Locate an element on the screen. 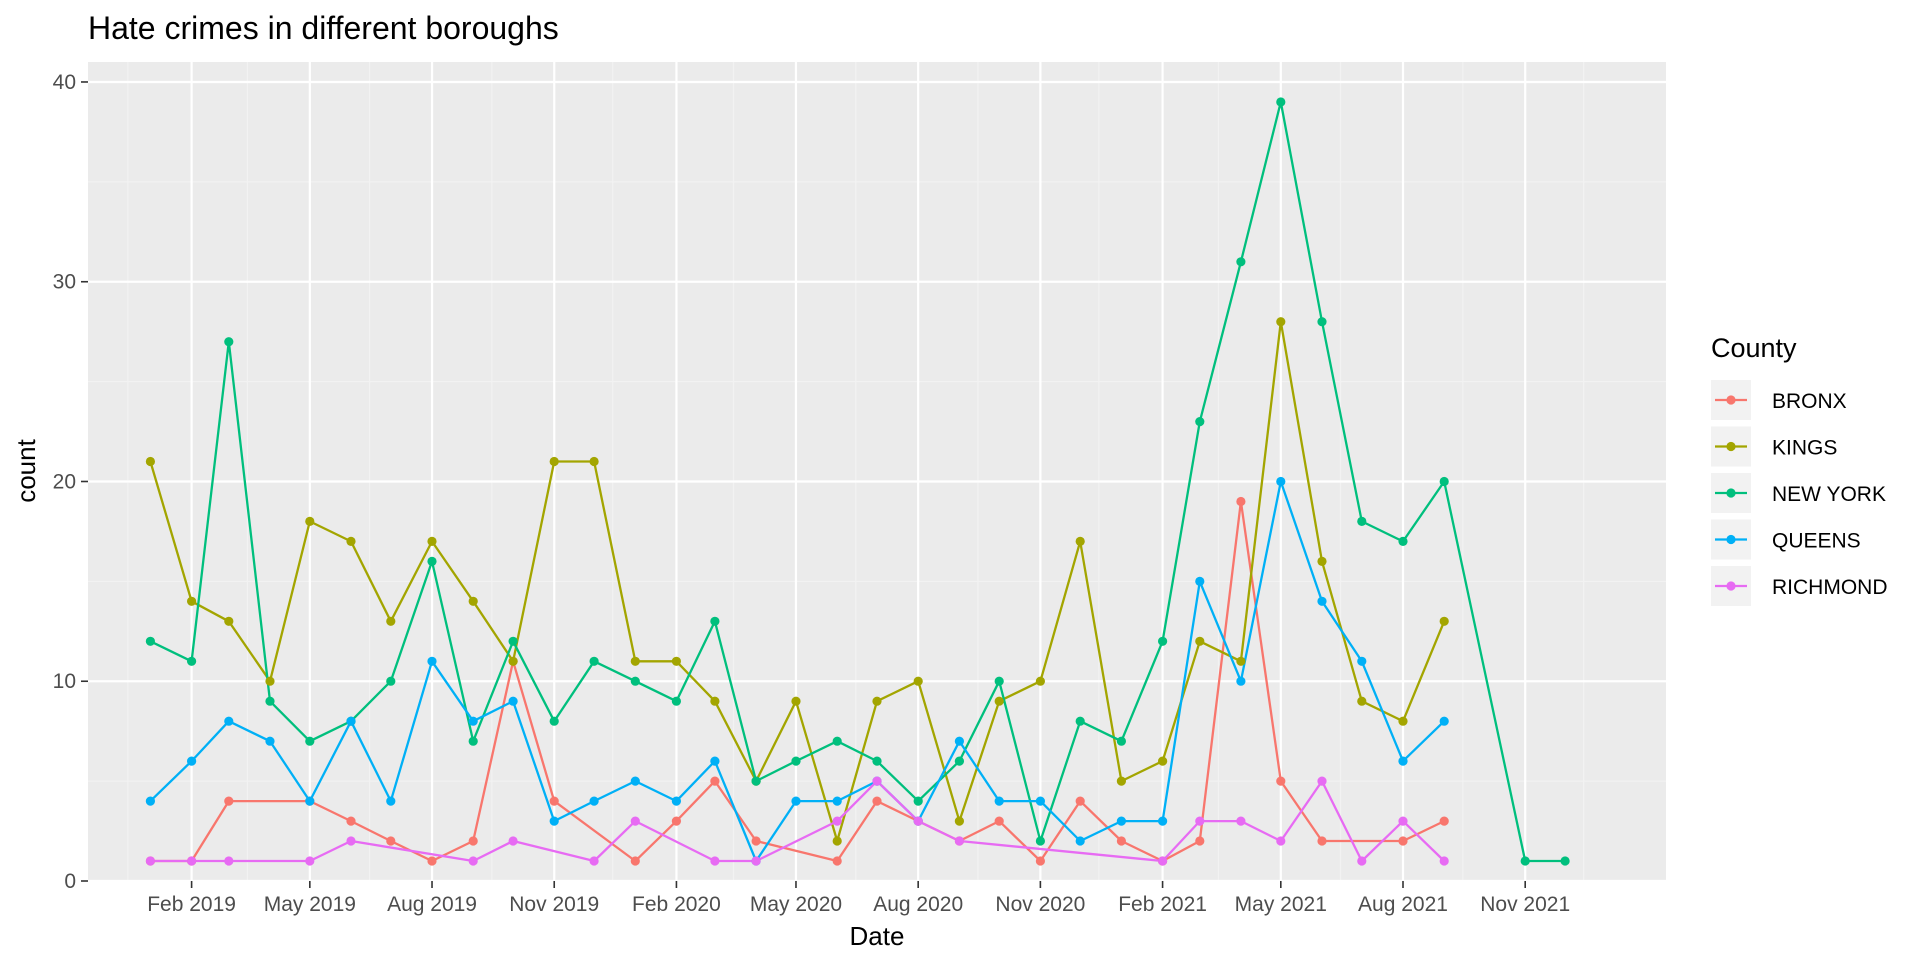  y-tick-label: 30 is located at coordinates (64, 282).